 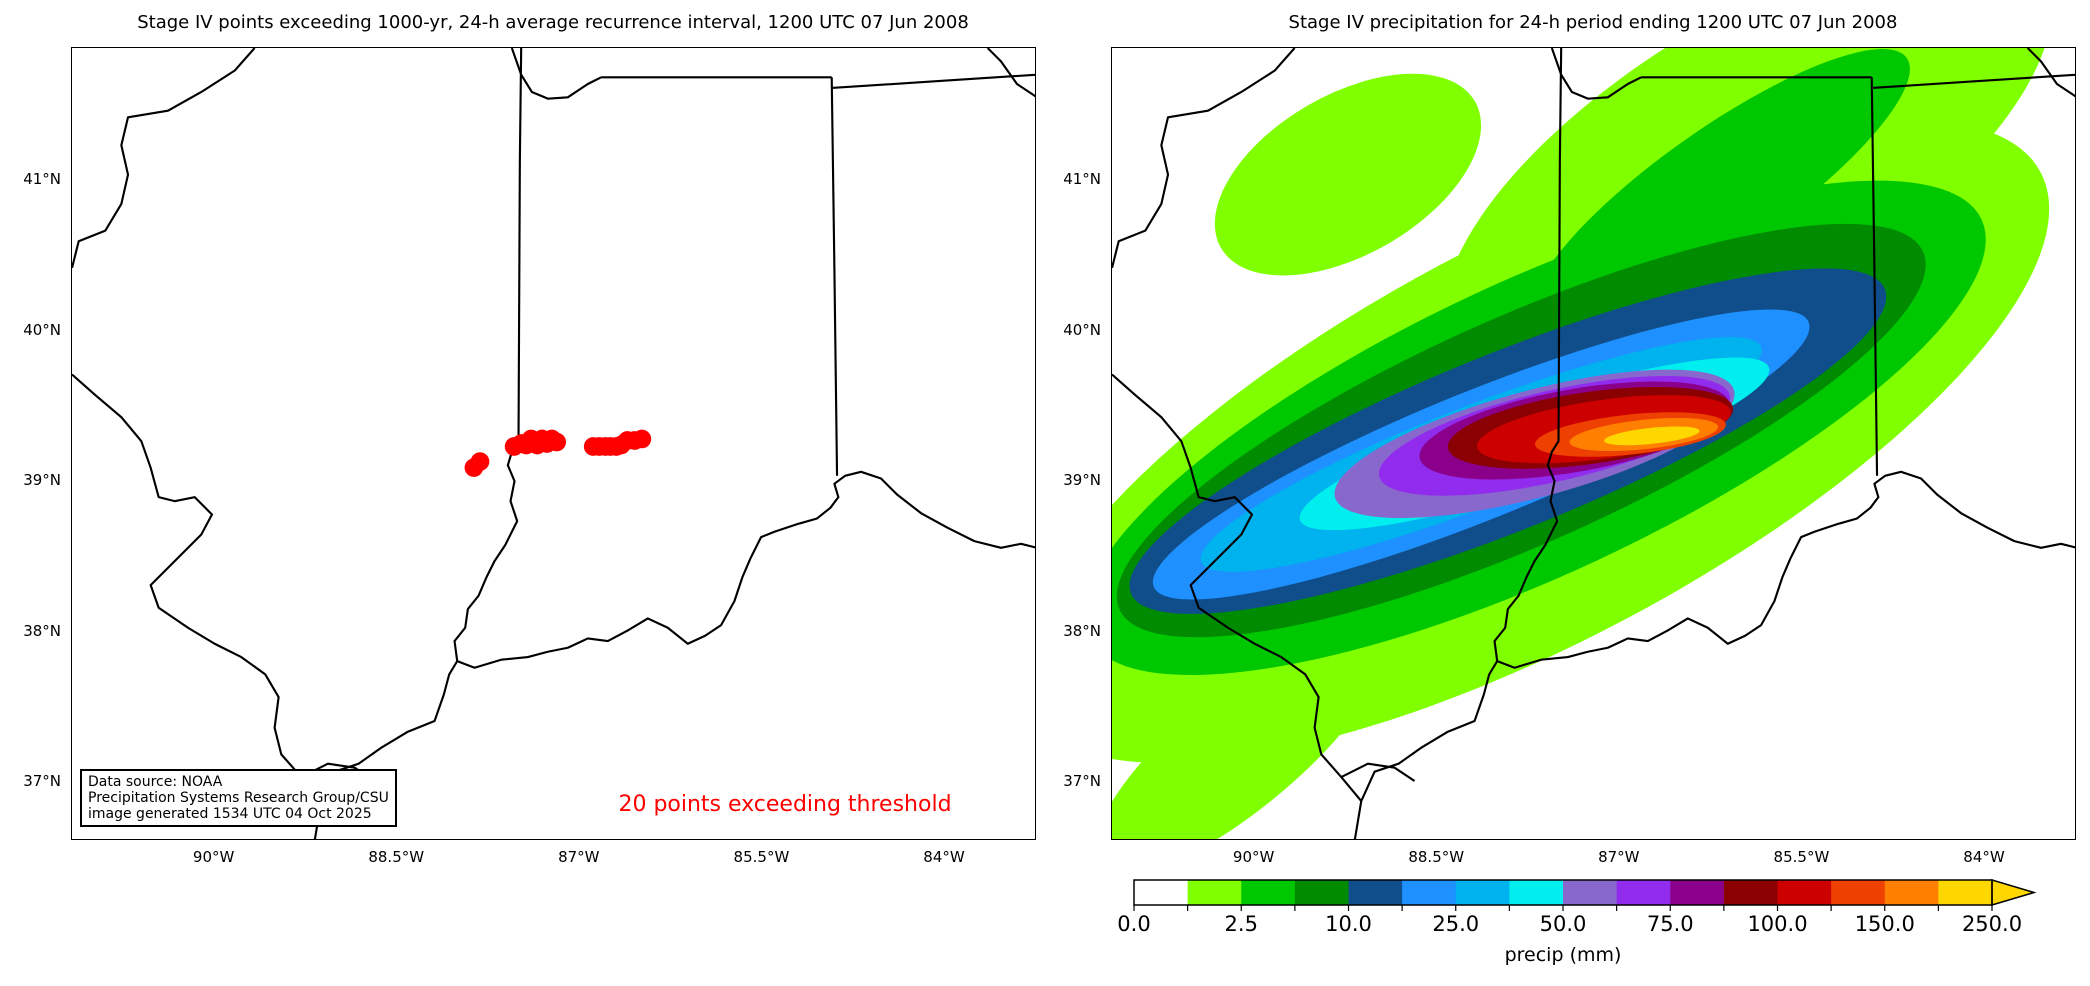 What do you see at coordinates (1884, 924) in the screenshot?
I see `colorbar-tick-label: 150.0` at bounding box center [1884, 924].